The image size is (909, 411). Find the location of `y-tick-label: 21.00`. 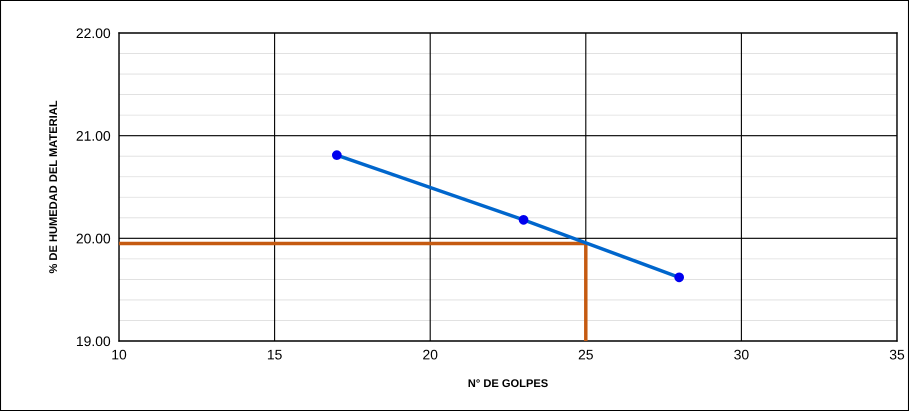

y-tick-label: 21.00 is located at coordinates (93, 136).